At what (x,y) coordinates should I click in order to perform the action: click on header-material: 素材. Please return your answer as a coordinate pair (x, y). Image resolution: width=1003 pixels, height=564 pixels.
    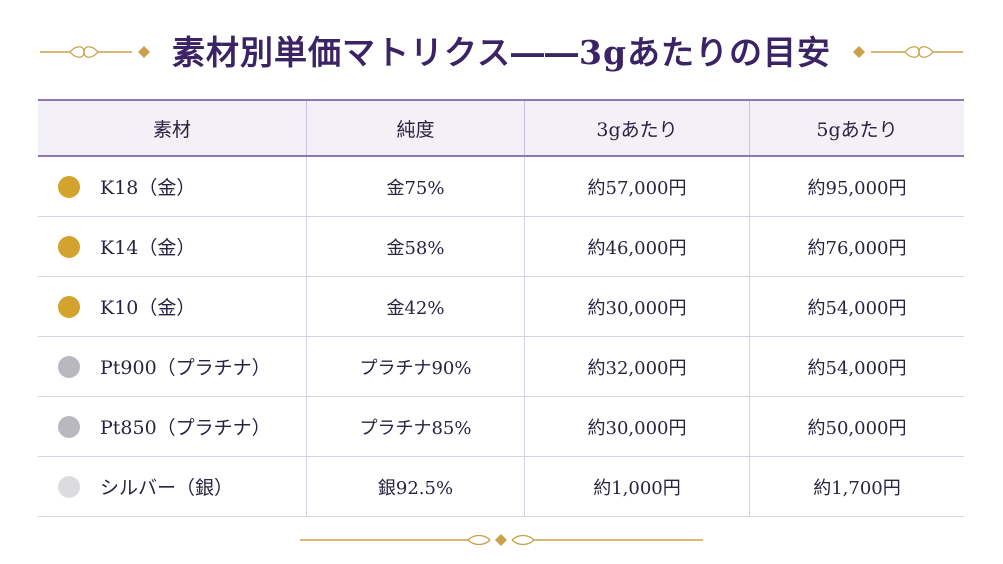
    Looking at the image, I should click on (172, 128).